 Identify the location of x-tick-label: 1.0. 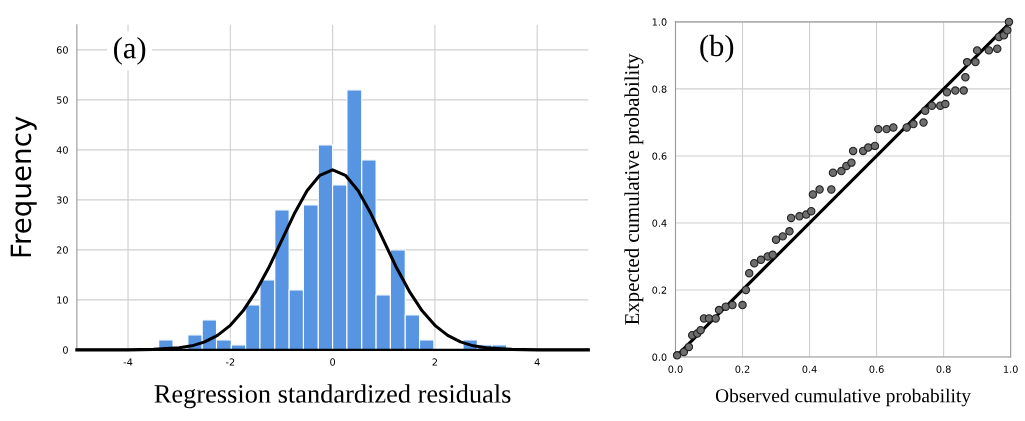
(1010, 369).